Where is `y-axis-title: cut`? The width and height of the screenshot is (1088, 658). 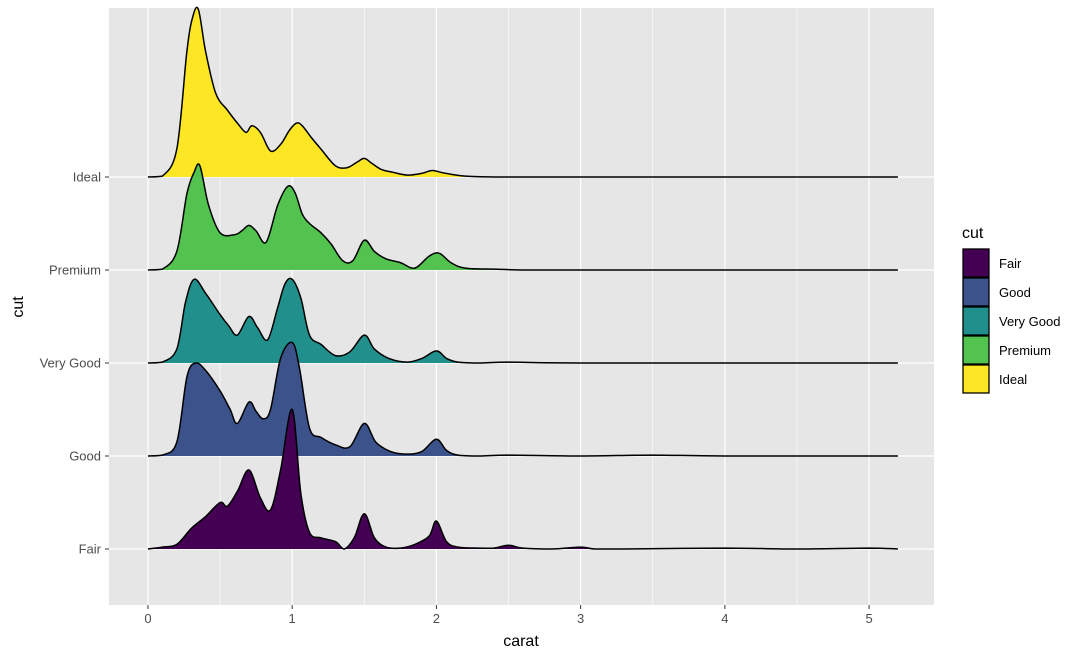 y-axis-title: cut is located at coordinates (18, 307).